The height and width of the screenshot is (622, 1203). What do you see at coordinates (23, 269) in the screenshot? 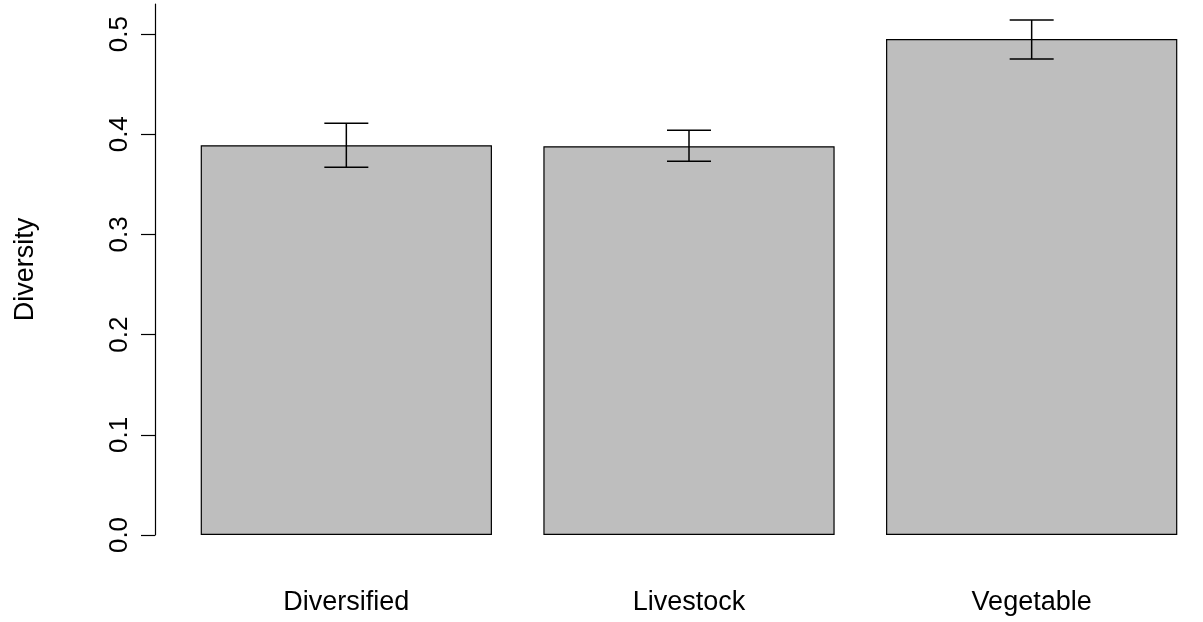
I see `y-axis-title: Diversity` at bounding box center [23, 269].